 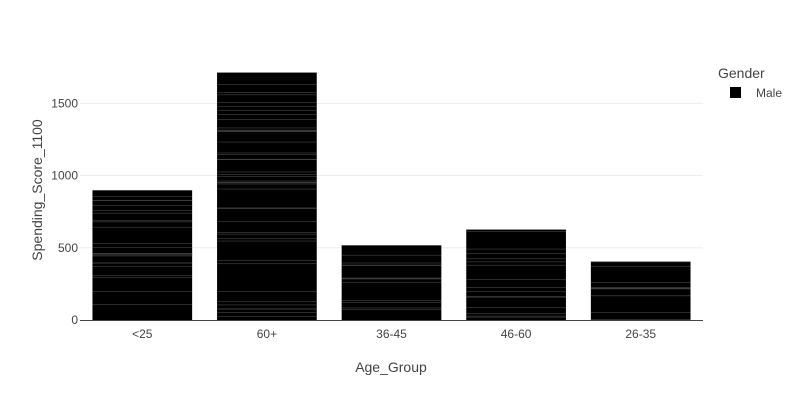 What do you see at coordinates (64, 103) in the screenshot?
I see `y-tick-label-3: 1500` at bounding box center [64, 103].